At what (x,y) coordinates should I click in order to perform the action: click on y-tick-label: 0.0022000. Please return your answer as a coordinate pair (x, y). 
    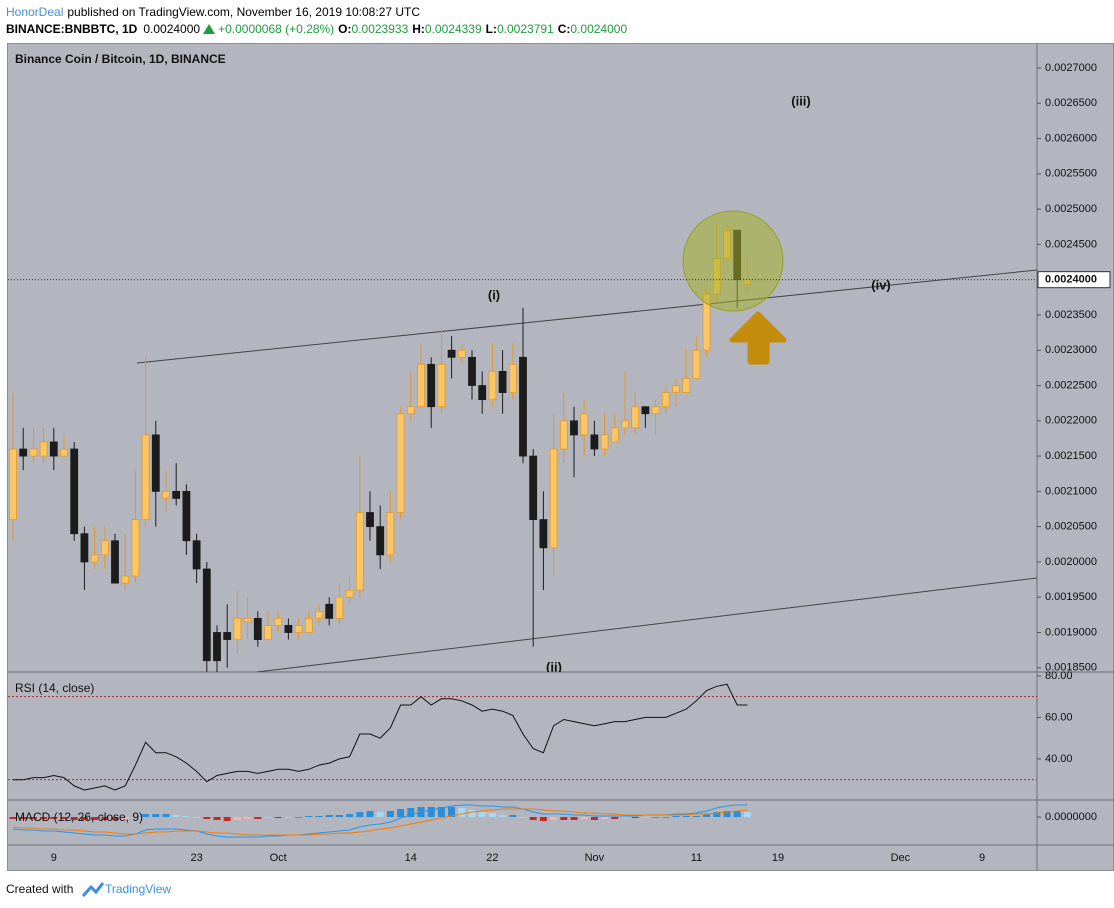
    Looking at the image, I should click on (1071, 421).